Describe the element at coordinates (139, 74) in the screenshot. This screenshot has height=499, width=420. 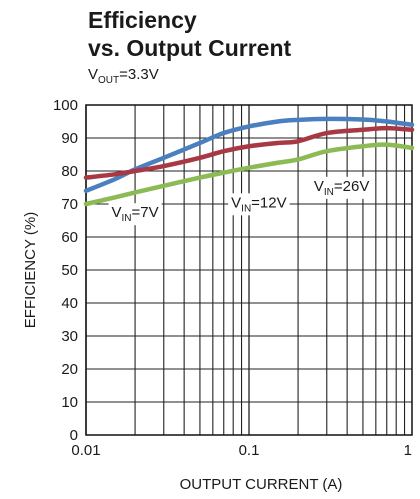
I see `subtitle-rest: =3.3V` at that location.